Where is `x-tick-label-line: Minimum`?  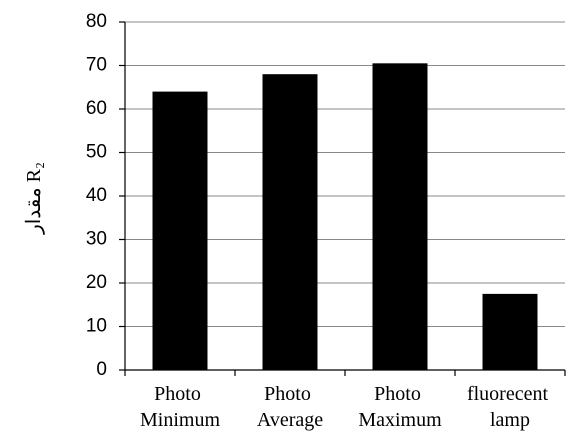
x-tick-label-line: Minimum is located at coordinates (180, 420).